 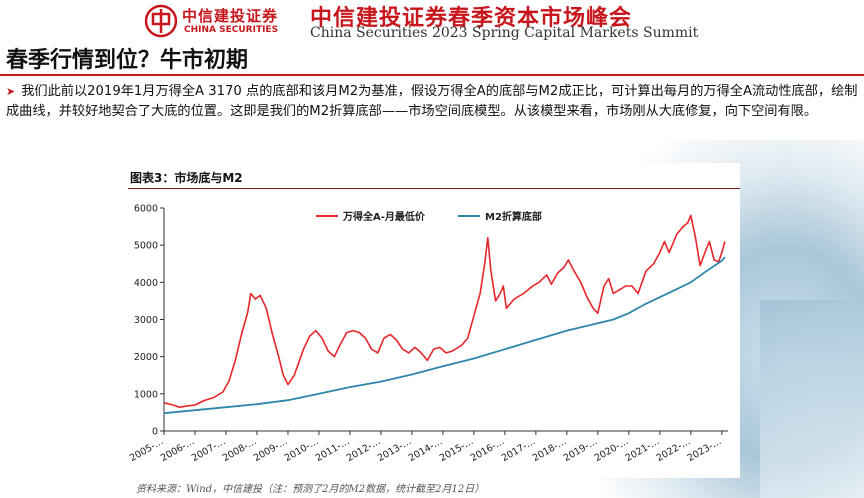 I want to click on title-divider, so click(x=432, y=75).